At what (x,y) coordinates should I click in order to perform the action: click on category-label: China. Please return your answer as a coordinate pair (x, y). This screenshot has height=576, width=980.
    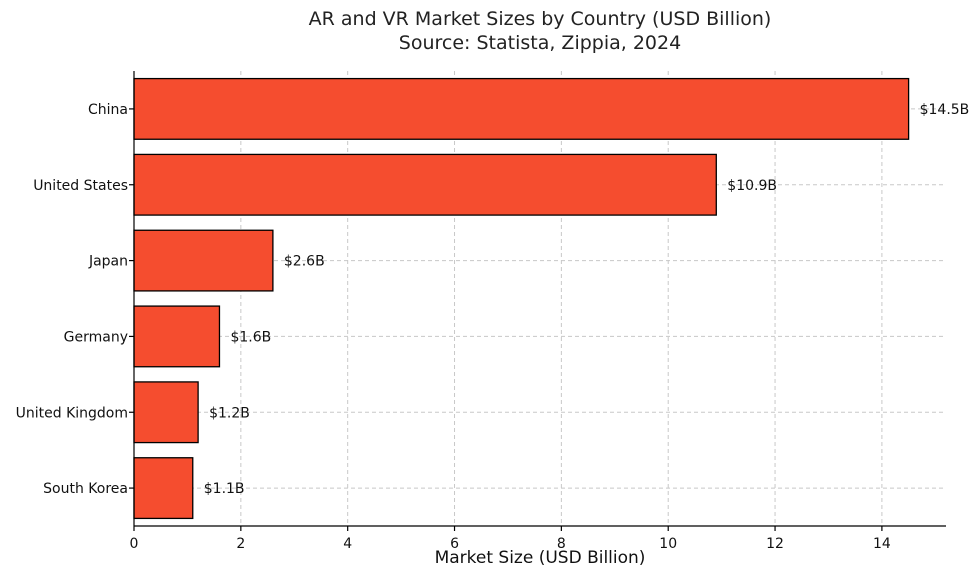
    Looking at the image, I should click on (108, 110).